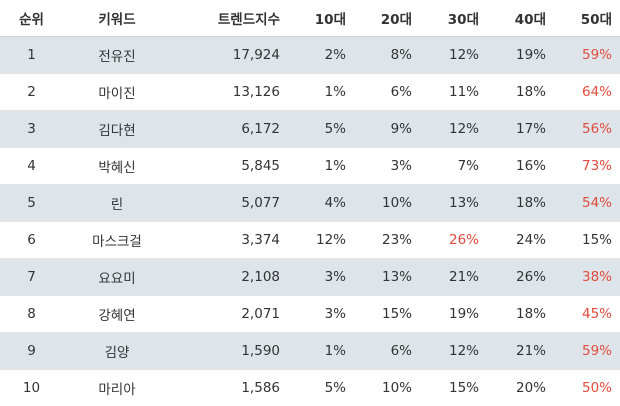 The image size is (620, 406). Describe the element at coordinates (229, 203) in the screenshot. I see `cell-trend-index: 5,077` at that location.